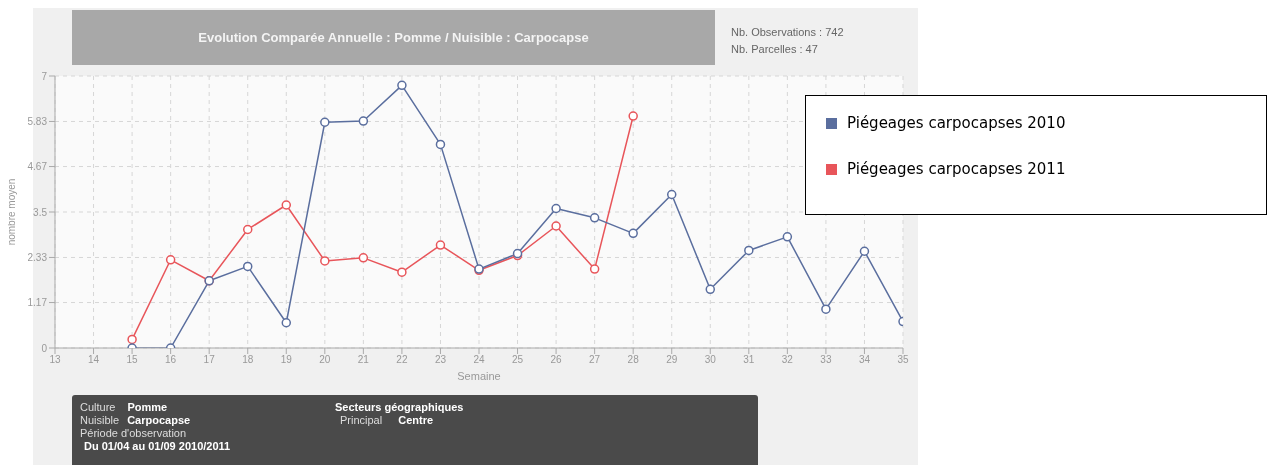  What do you see at coordinates (956, 169) in the screenshot?
I see `legend-label: Piégeages carpocapses 2011` at bounding box center [956, 169].